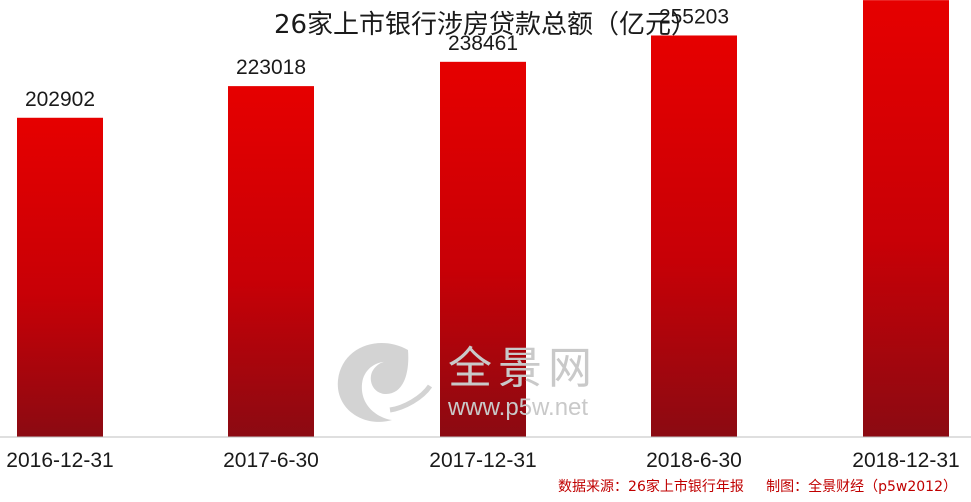 The height and width of the screenshot is (502, 971). What do you see at coordinates (485, 25) in the screenshot?
I see `chart-title: 26家上市银行涉房贷款总额（亿元）` at bounding box center [485, 25].